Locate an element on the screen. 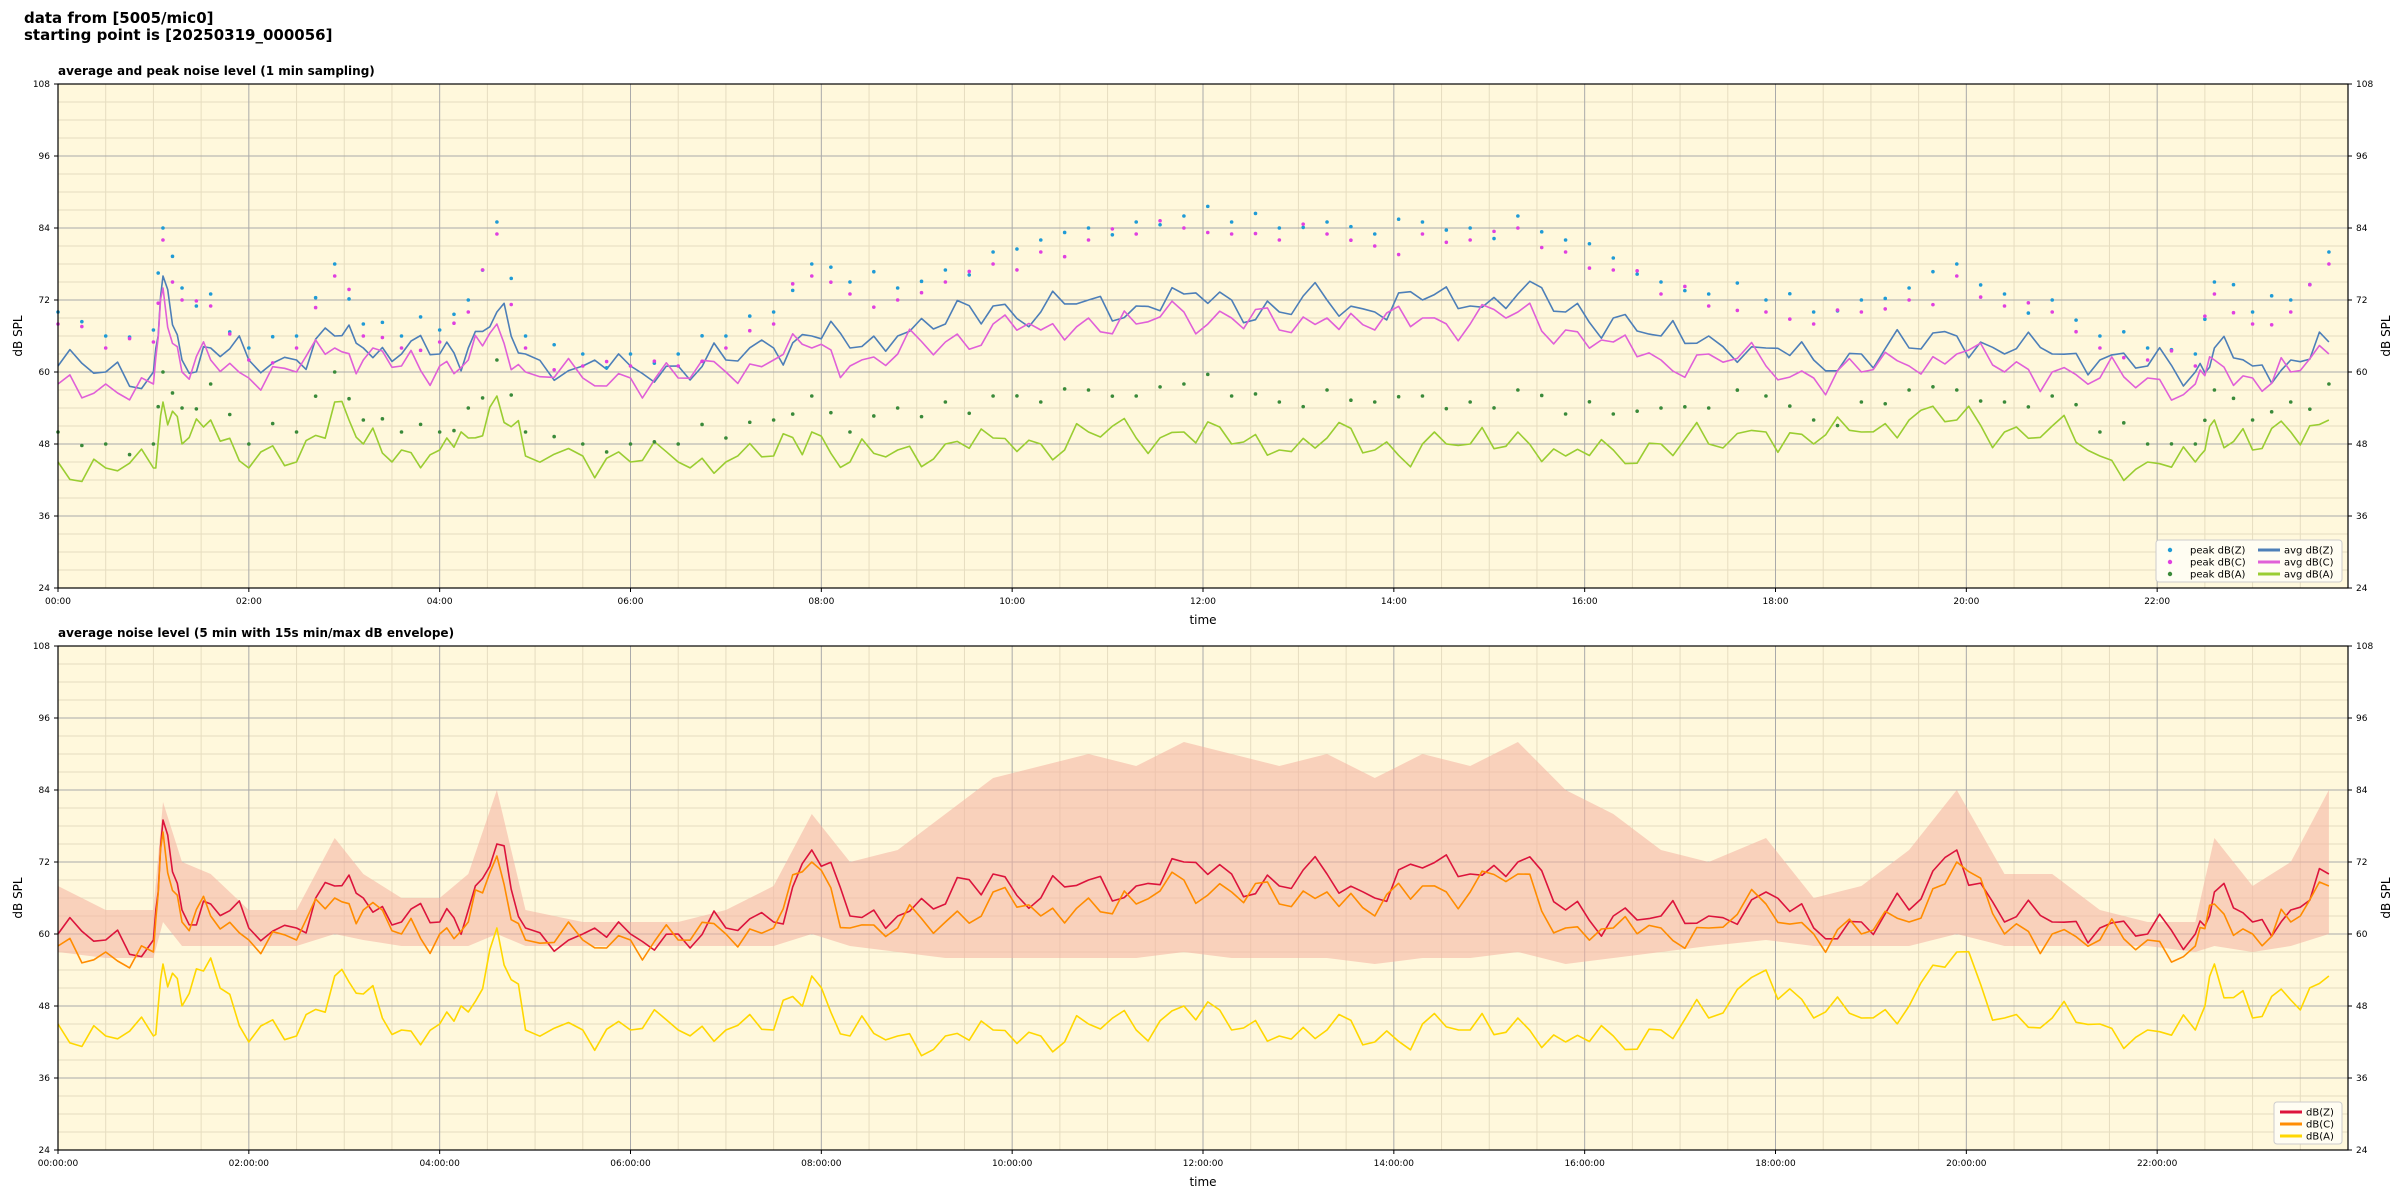 The image size is (2400, 1200). x-tick-label: 10:00 is located at coordinates (1012, 602).